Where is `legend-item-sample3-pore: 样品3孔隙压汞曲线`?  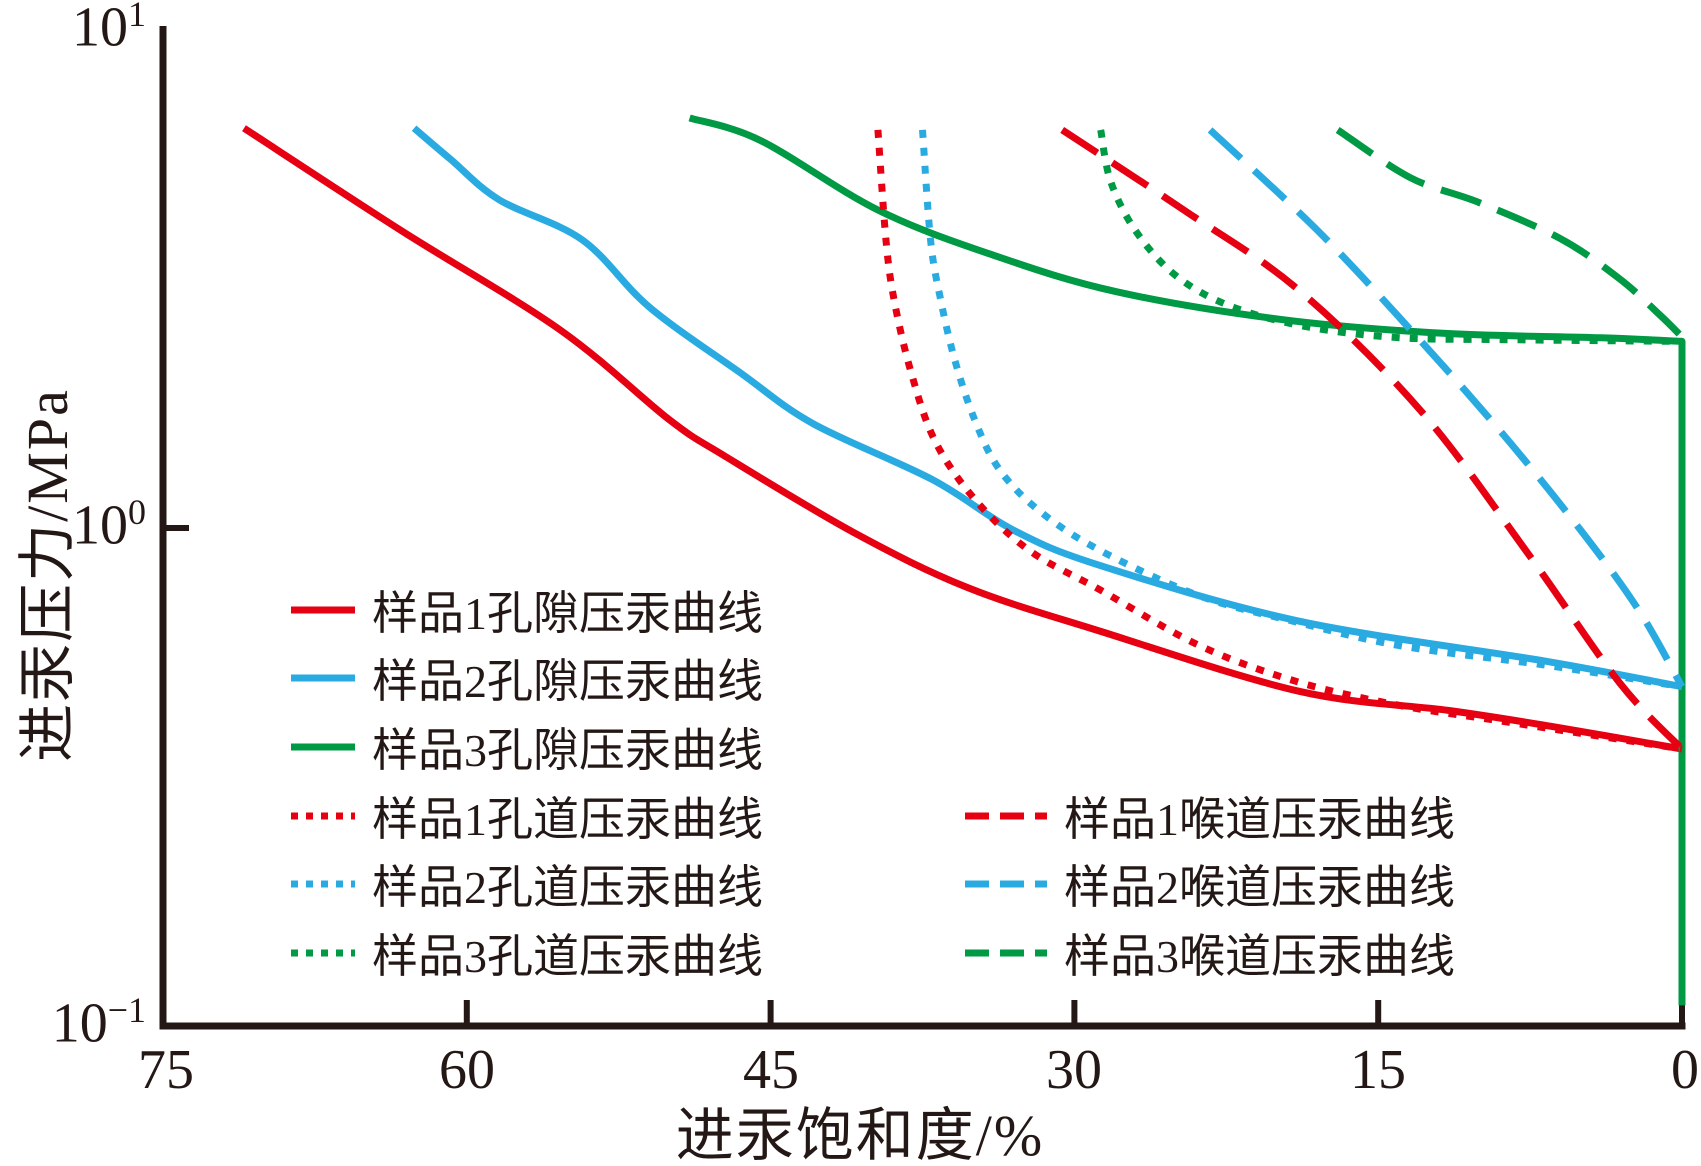
legend-item-sample3-pore: 样品3孔隙压汞曲线 is located at coordinates (526, 747).